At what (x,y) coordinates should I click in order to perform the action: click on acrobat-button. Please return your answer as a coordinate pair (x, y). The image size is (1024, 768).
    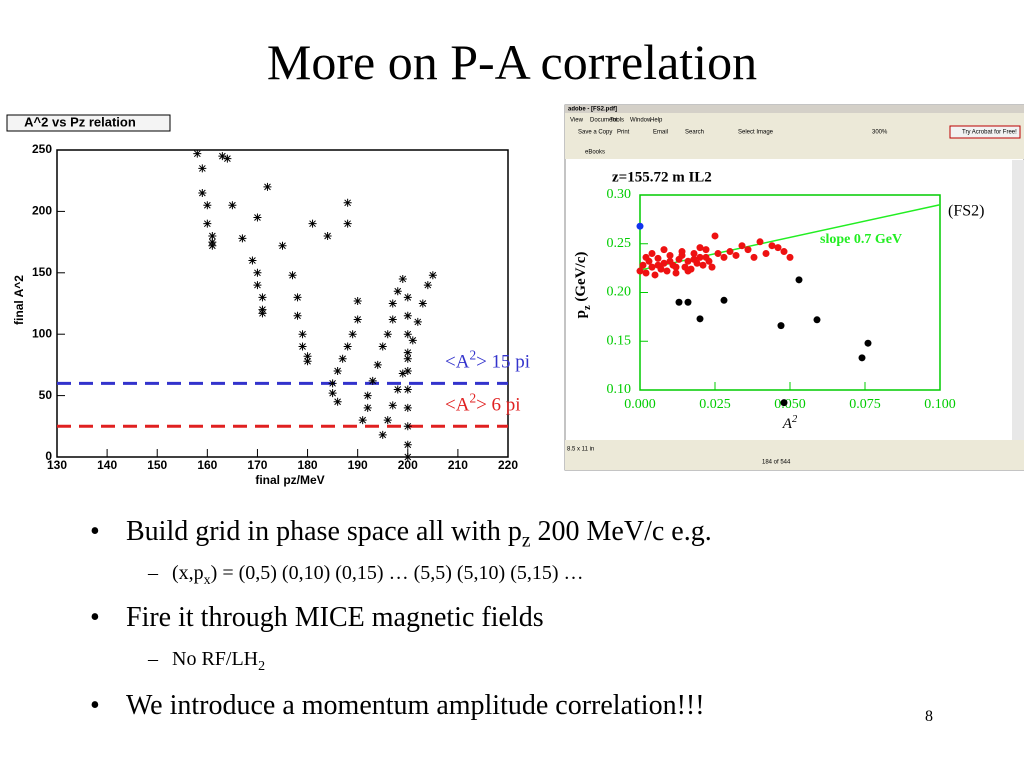
    Looking at the image, I should click on (985, 132).